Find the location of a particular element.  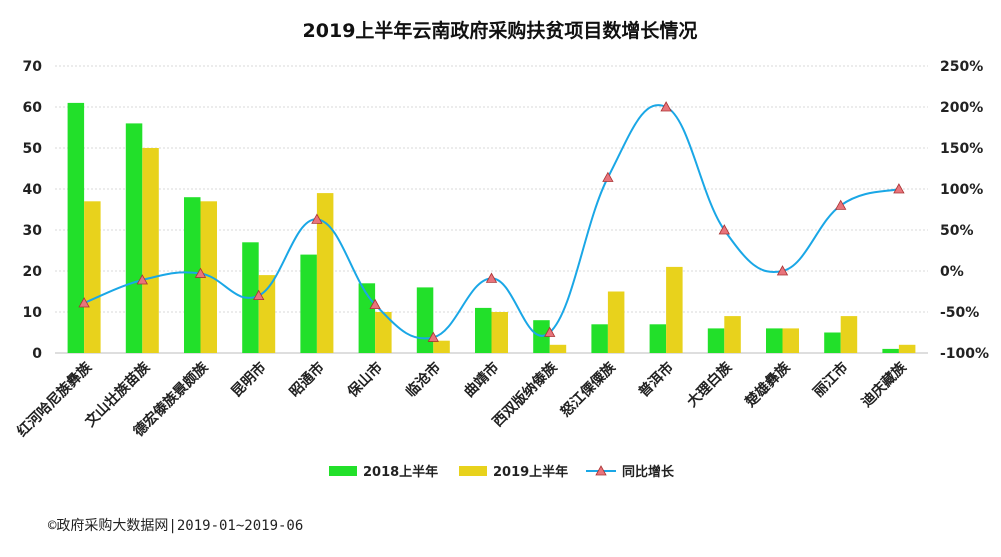

right-tick-label: 250% is located at coordinates (961, 67).